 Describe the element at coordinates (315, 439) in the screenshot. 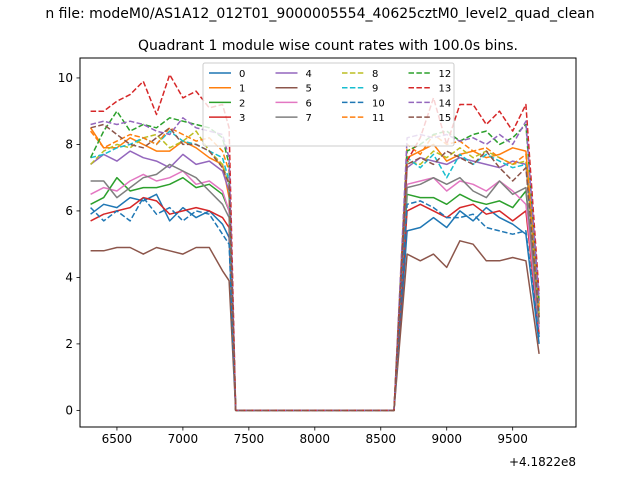

I see `x-tick-label: 8000` at that location.